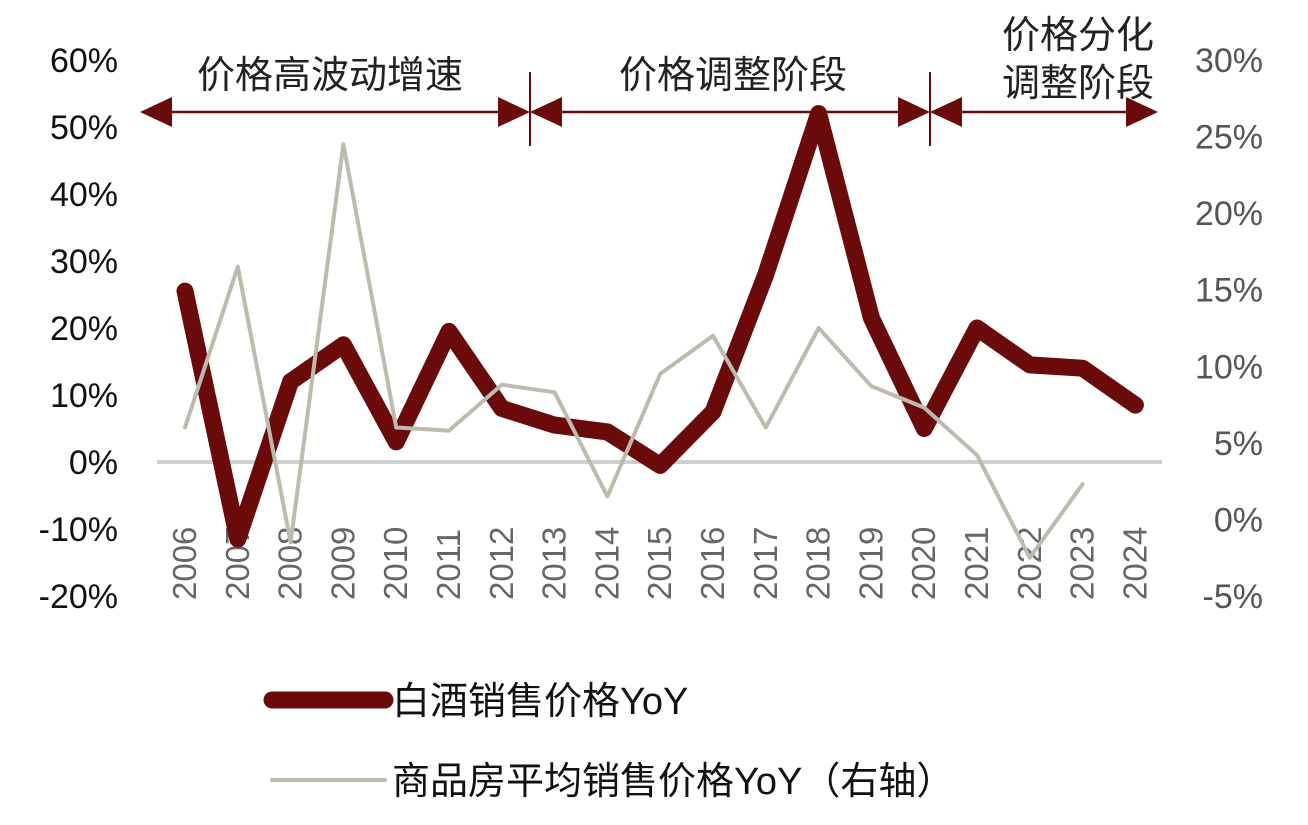  What do you see at coordinates (1229, 329) in the screenshot?
I see `right-axis-ticks: 30% 25% 20% 15% 10% 5% 0% -5%` at bounding box center [1229, 329].